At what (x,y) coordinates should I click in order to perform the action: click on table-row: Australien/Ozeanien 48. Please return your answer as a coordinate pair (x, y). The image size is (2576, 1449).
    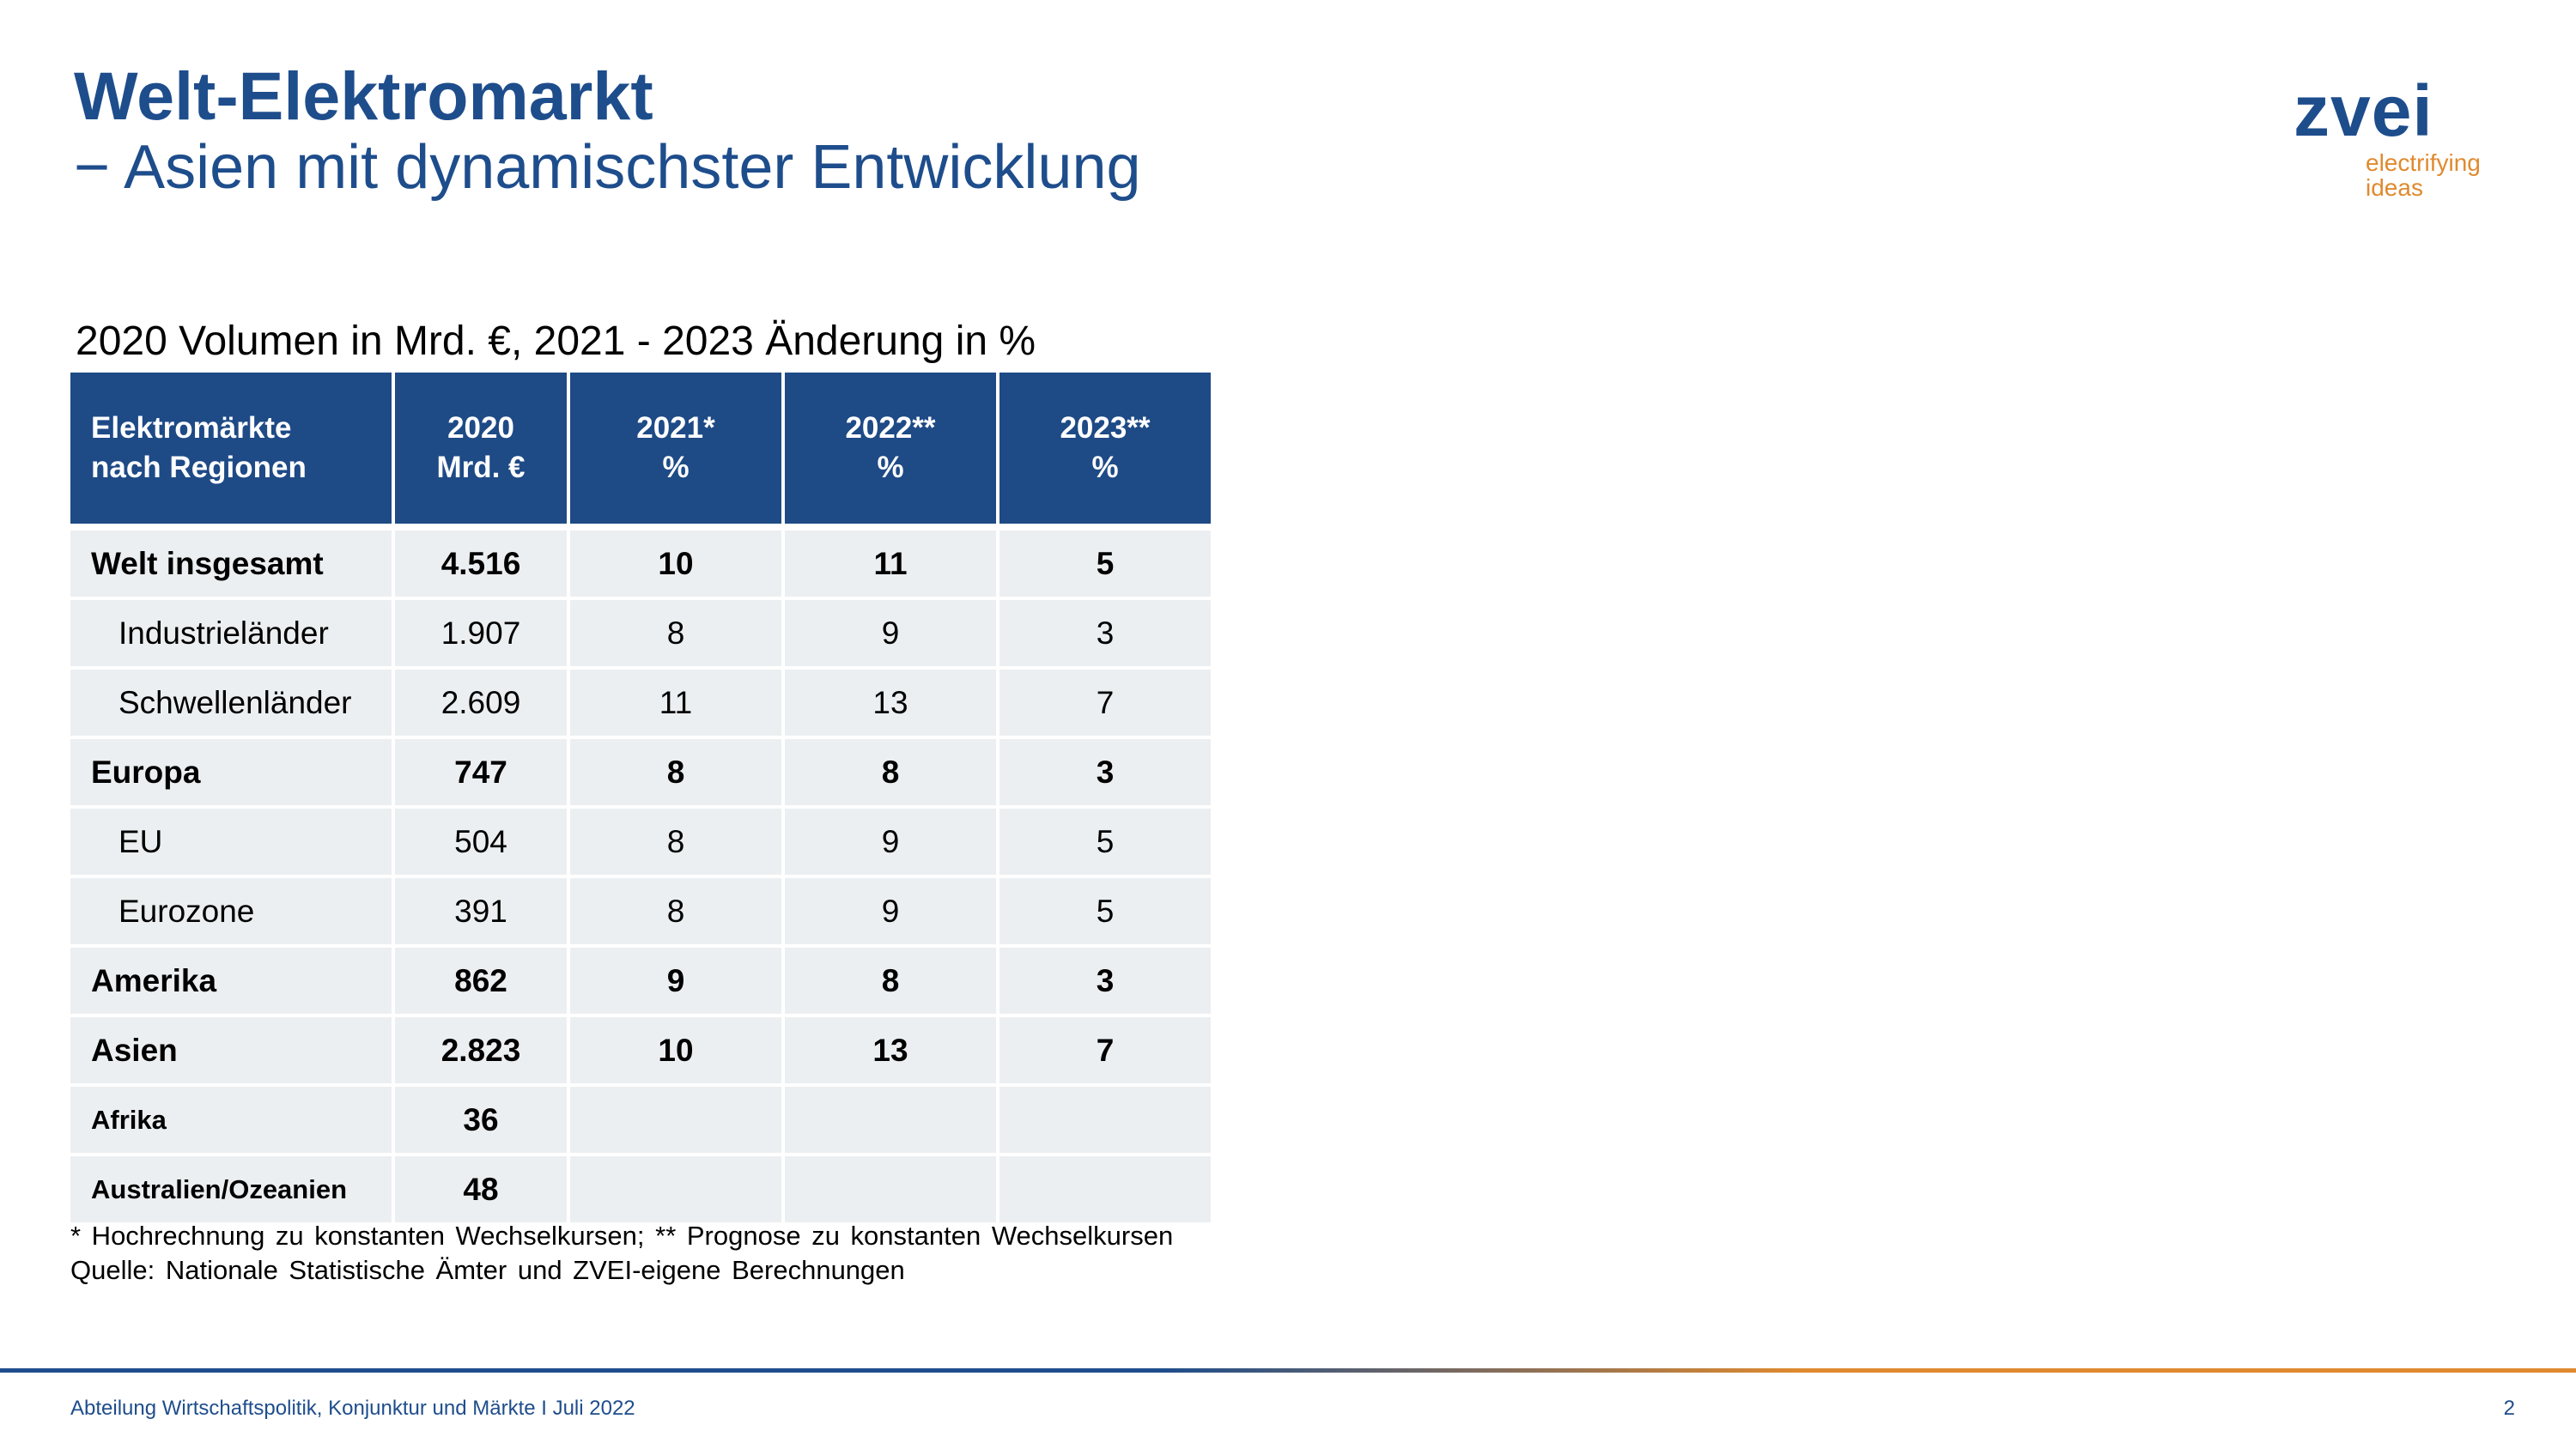
    Looking at the image, I should click on (640, 1189).